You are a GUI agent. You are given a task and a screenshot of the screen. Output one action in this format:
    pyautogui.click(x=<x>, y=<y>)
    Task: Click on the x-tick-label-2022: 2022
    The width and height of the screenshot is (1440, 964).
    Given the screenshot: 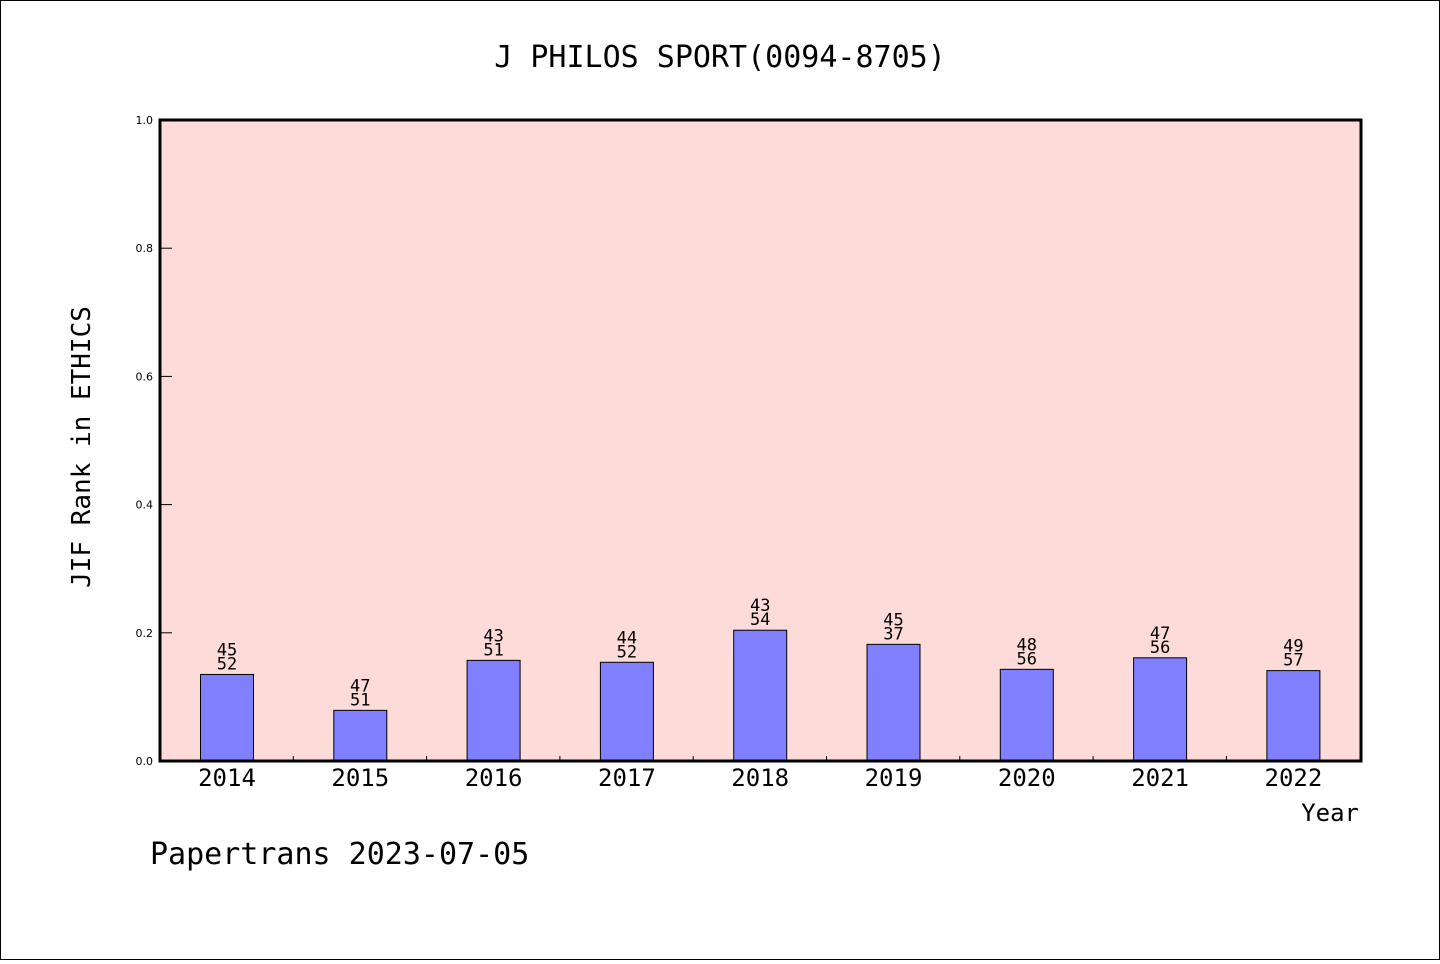 What is the action you would take?
    pyautogui.click(x=1294, y=778)
    